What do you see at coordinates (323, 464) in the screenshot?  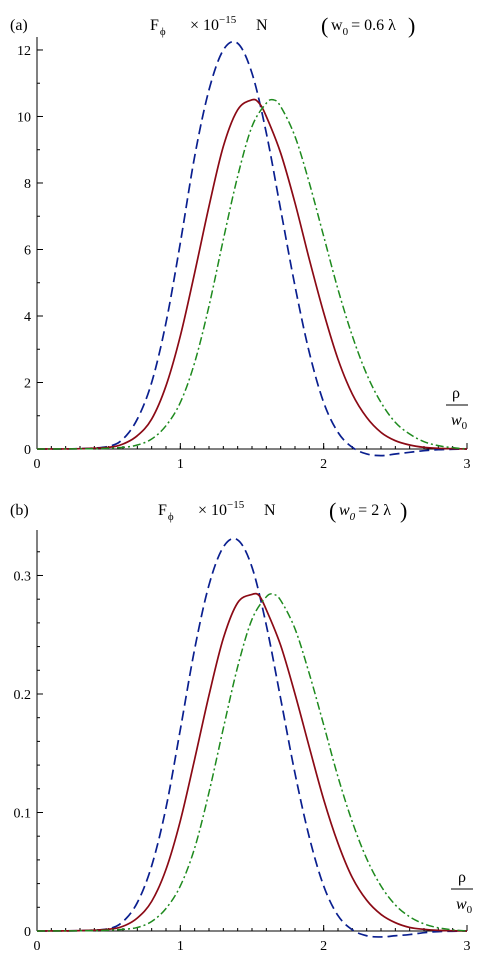 I see `panel-a-x-tick-label: 2` at bounding box center [323, 464].